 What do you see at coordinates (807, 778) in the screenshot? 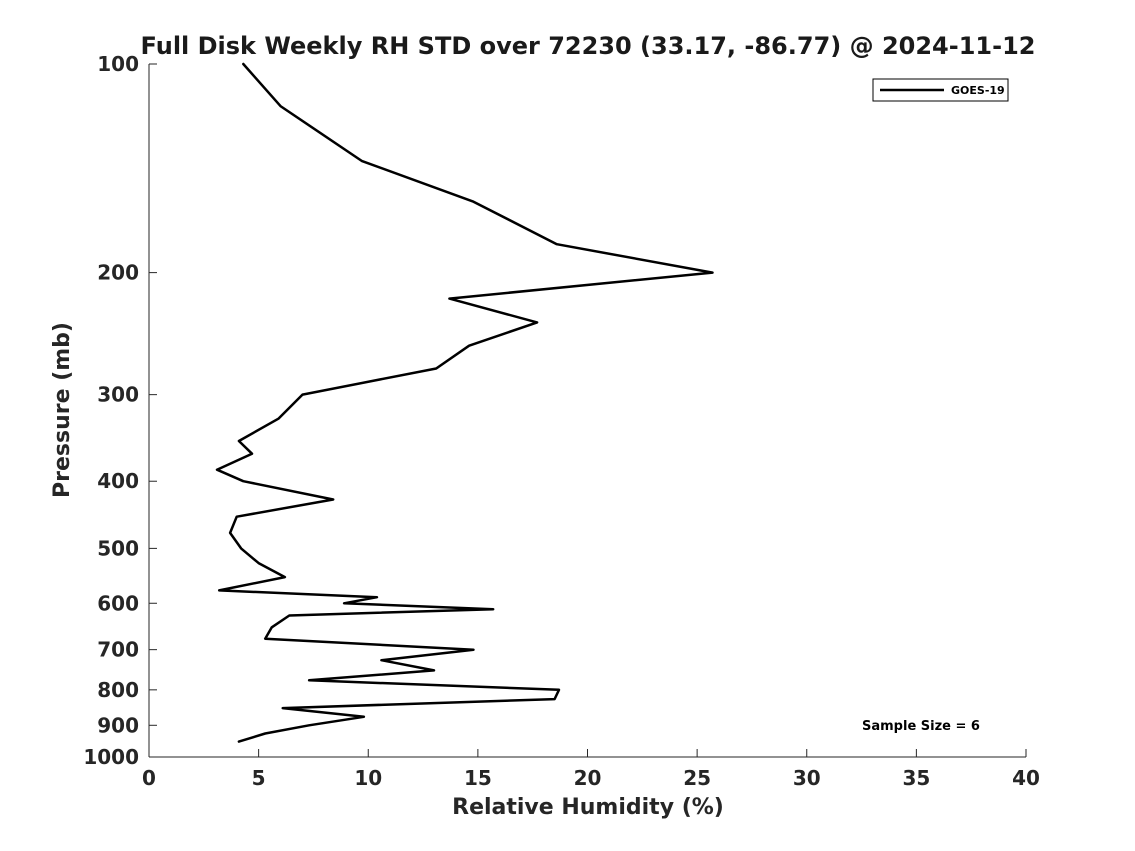
I see `x-tick-label: 30` at bounding box center [807, 778].